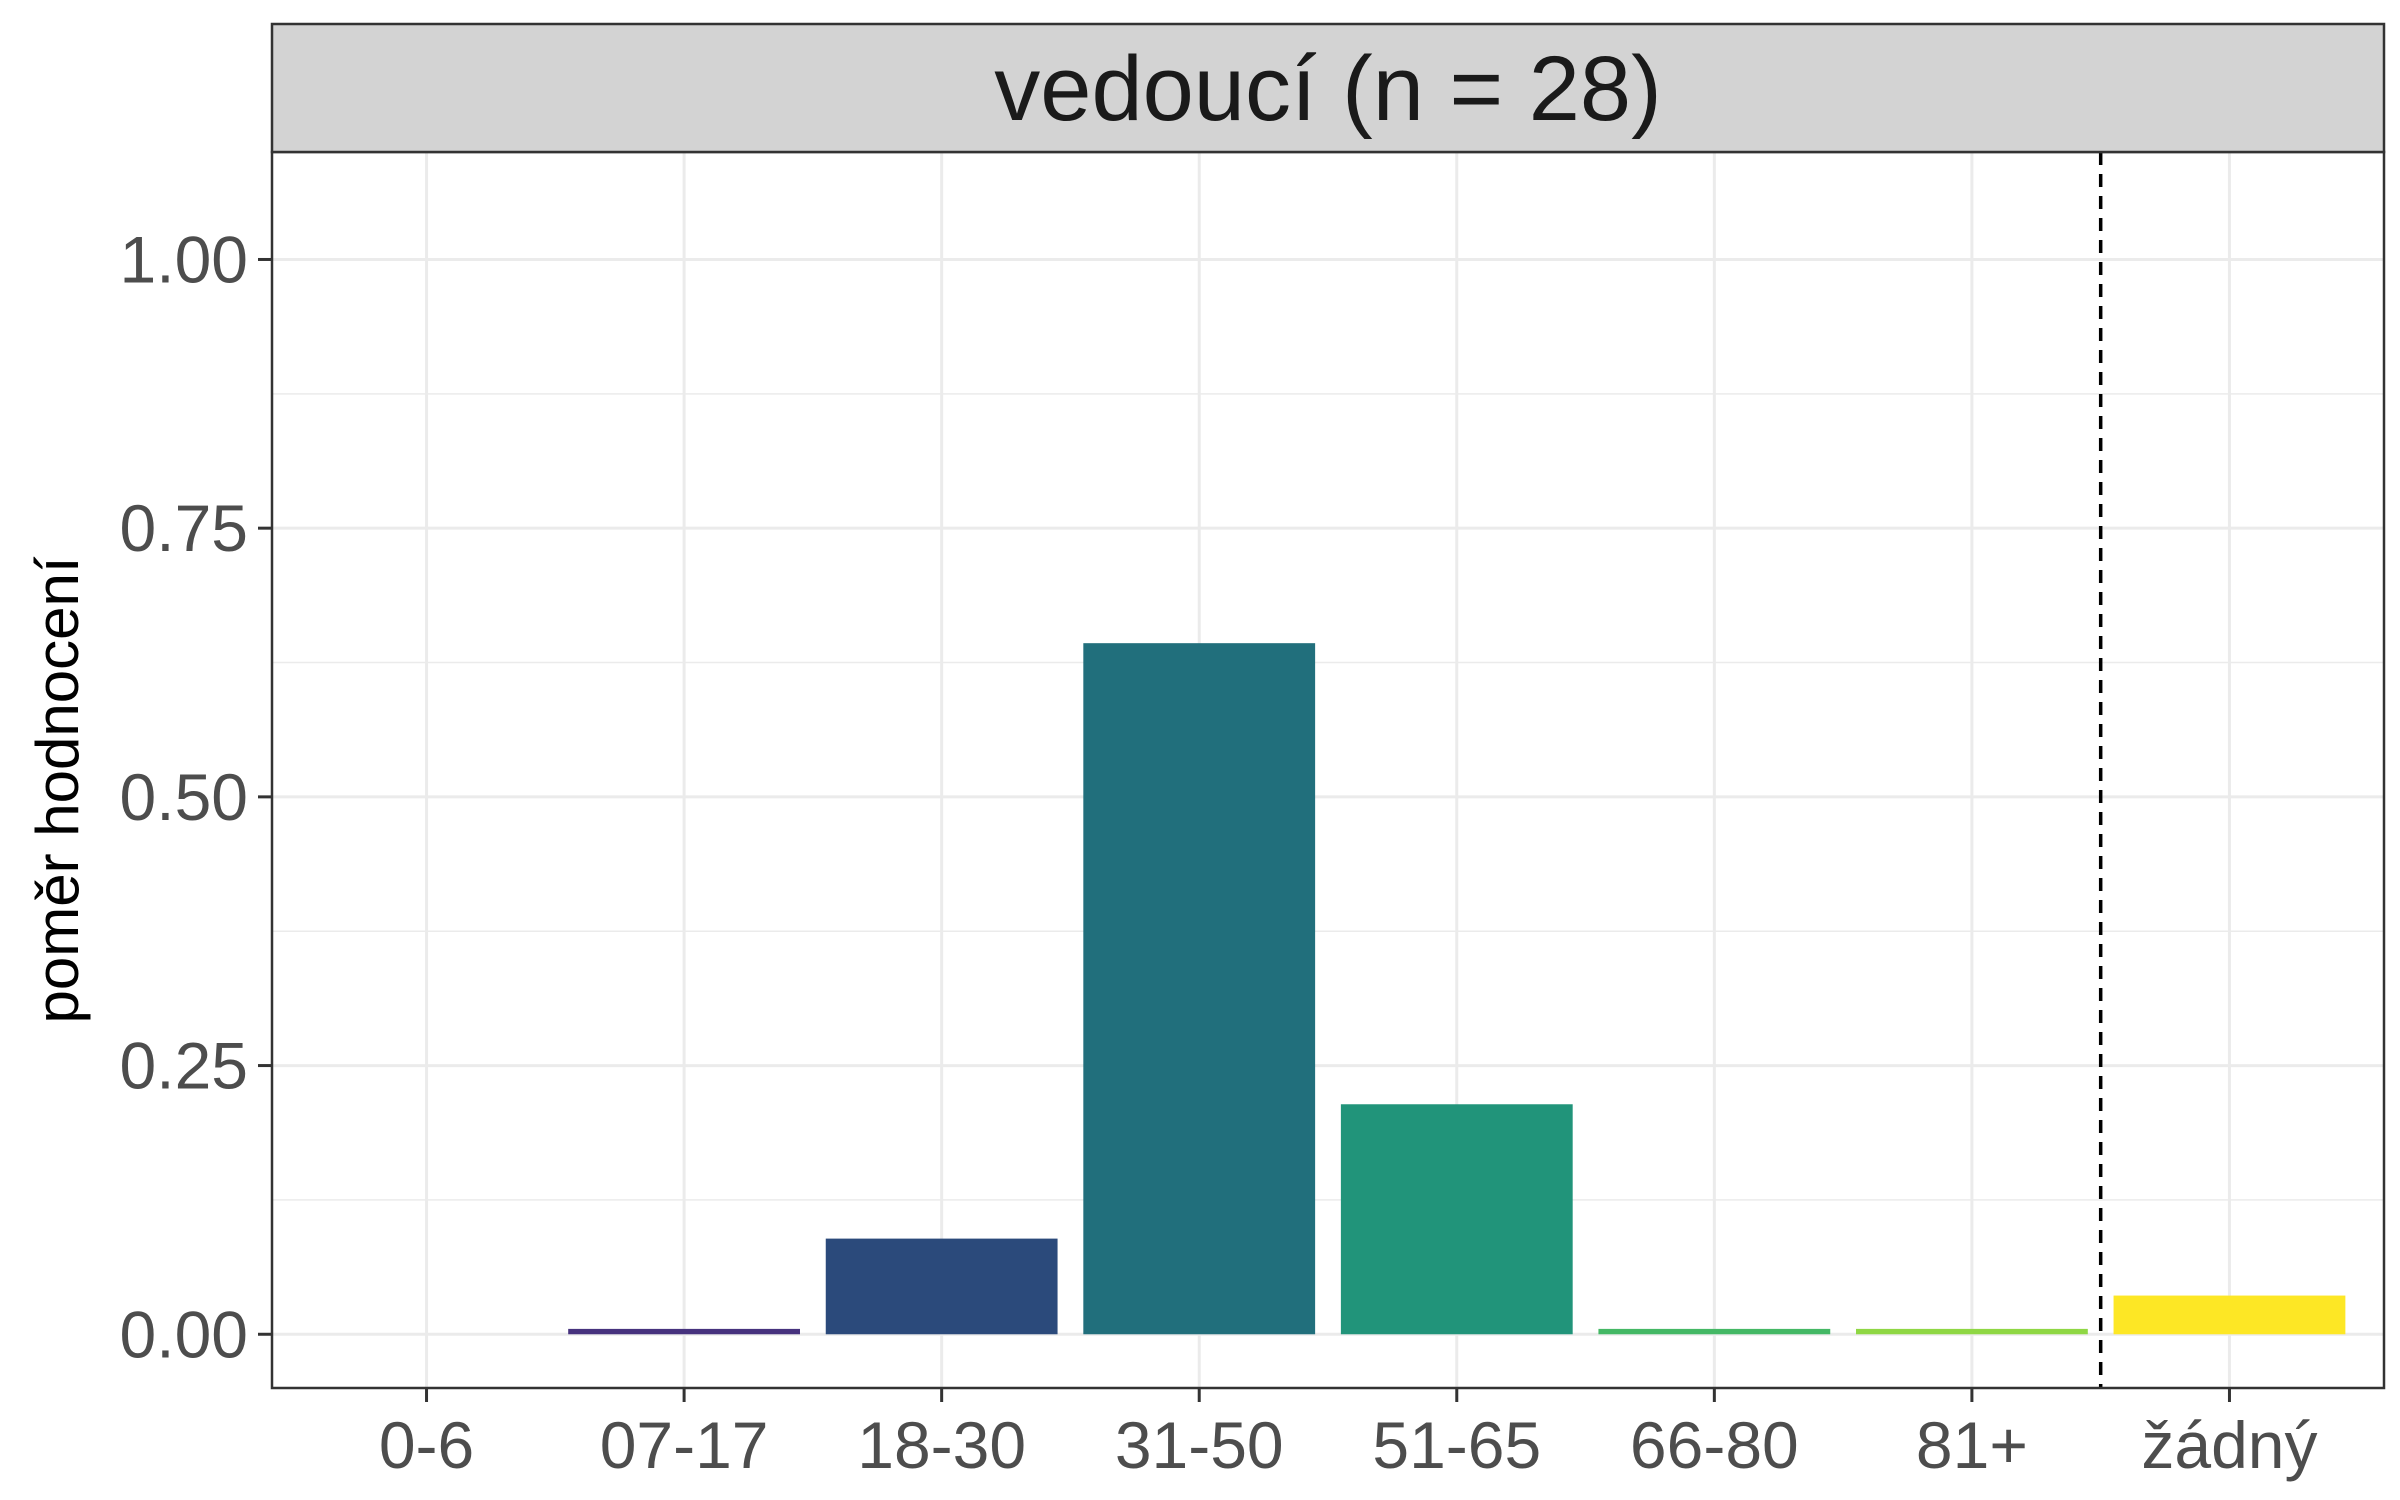 The width and height of the screenshot is (2400, 1500). I want to click on x-tick-label: 0-6, so click(426, 1445).